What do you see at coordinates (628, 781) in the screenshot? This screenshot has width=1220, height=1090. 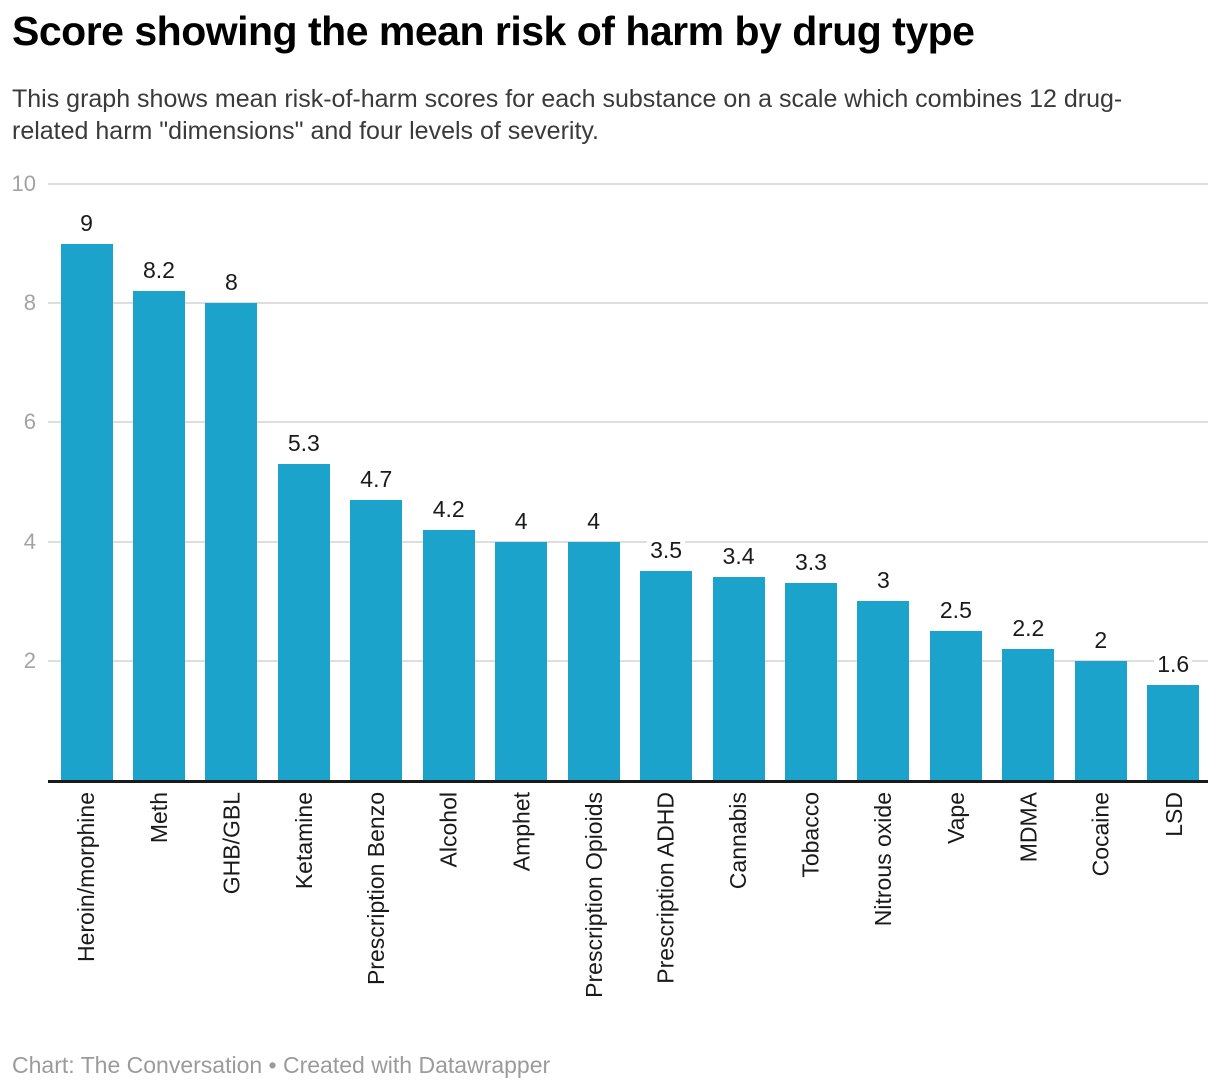 I see `x-axis-line` at bounding box center [628, 781].